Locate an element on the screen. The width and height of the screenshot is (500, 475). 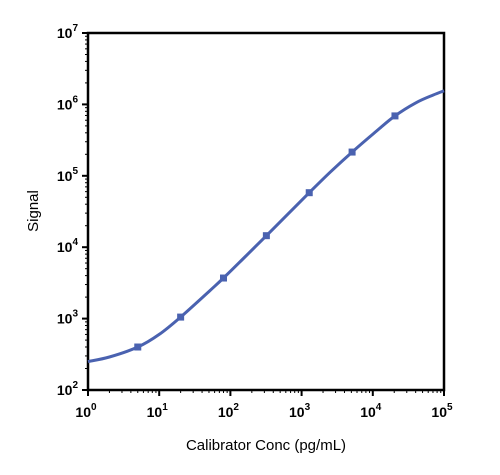
x-tick-label: 10⁴ is located at coordinates (371, 411).